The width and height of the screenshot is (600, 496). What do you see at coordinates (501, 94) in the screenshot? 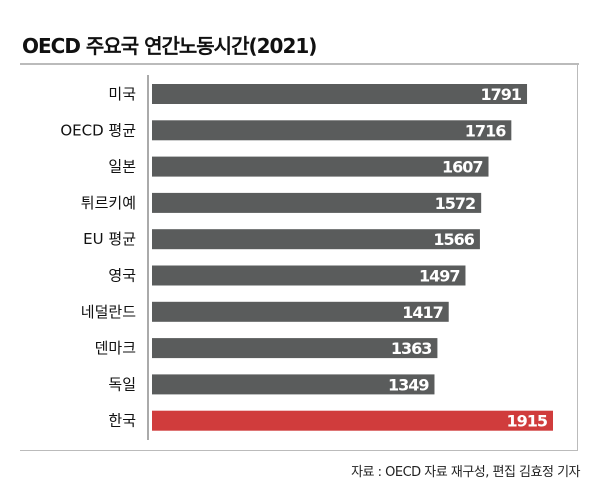
I see `value-label: 1791` at bounding box center [501, 94].